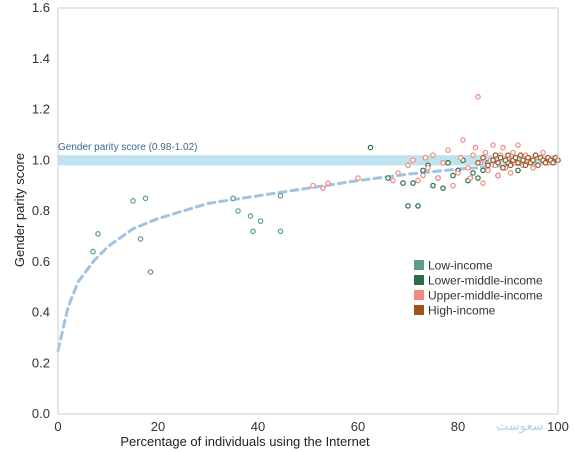 This screenshot has height=452, width=574. Describe the element at coordinates (520, 426) in the screenshot. I see `watermark: سعوست` at that location.